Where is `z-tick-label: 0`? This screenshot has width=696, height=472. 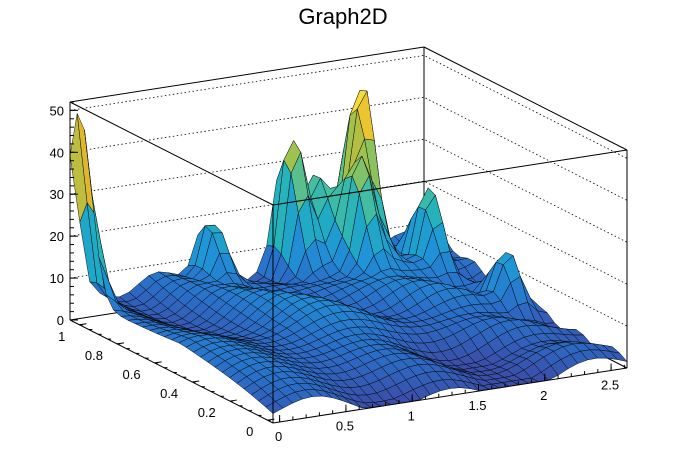 z-tick-label: 0 is located at coordinates (60, 320).